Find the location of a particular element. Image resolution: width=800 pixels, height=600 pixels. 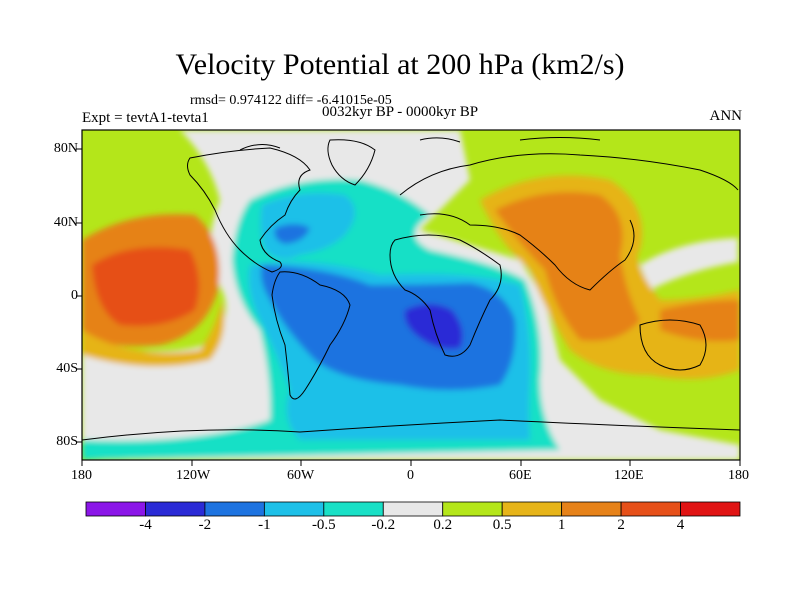

lat-tick-label: 80N is located at coordinates (65, 148).